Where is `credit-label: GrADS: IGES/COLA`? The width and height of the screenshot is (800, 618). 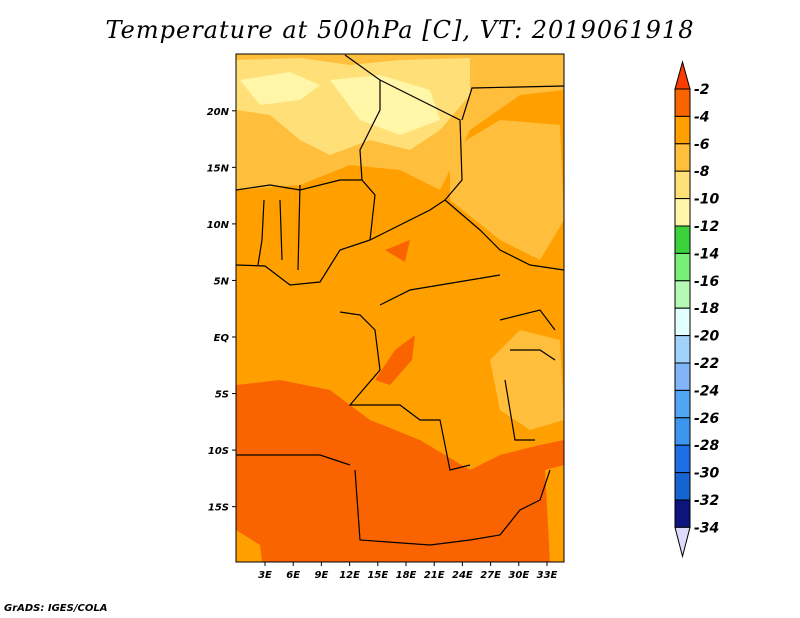 credit-label: GrADS: IGES/COLA is located at coordinates (56, 608).